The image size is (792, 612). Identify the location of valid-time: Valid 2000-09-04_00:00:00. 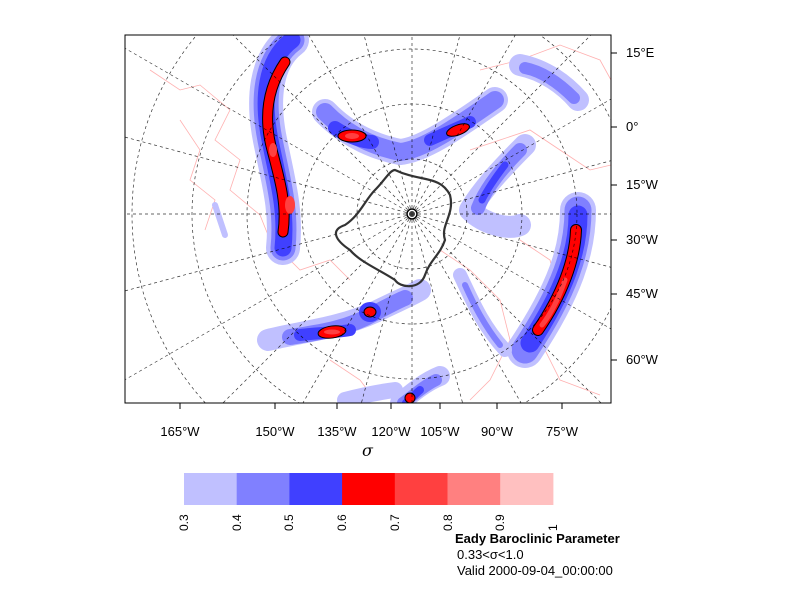
(535, 570).